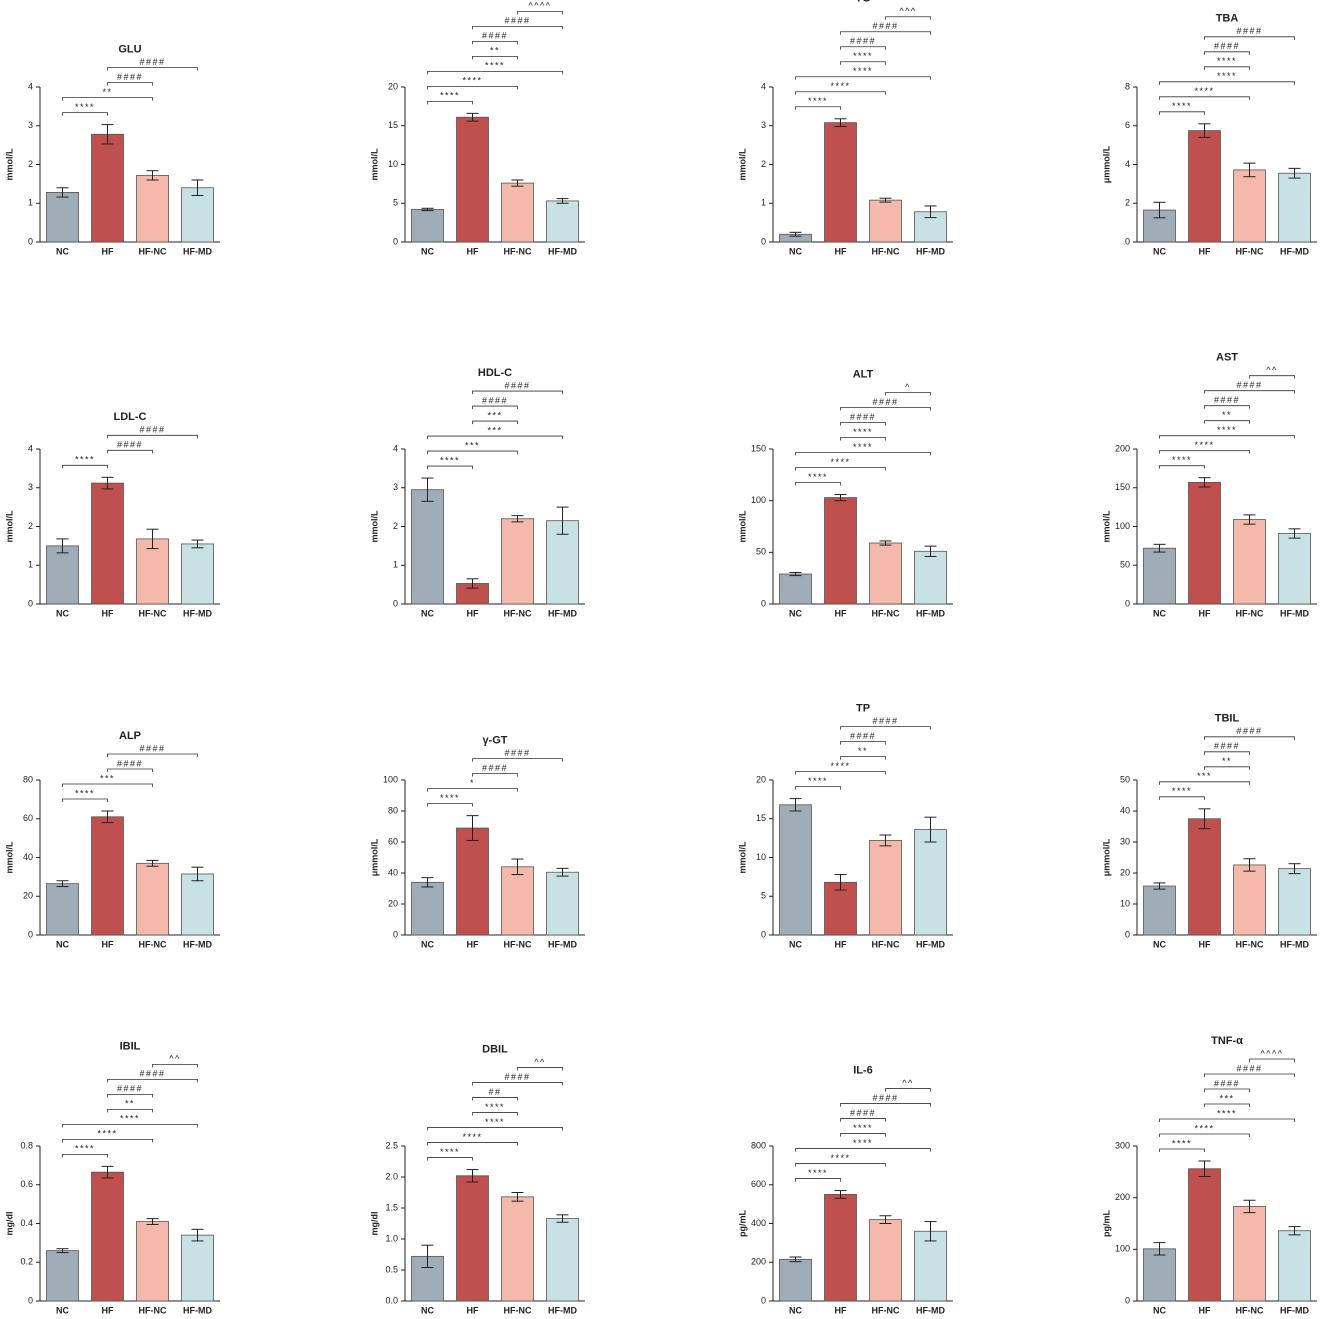 This screenshot has width=1325, height=1319. What do you see at coordinates (129, 49) in the screenshot?
I see `chart-title: GLU` at bounding box center [129, 49].